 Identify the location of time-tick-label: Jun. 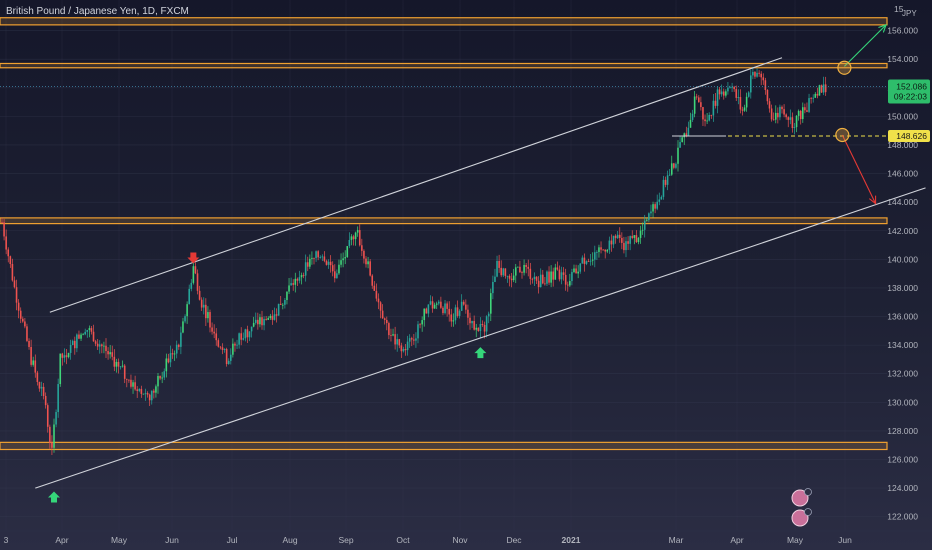
(172, 540).